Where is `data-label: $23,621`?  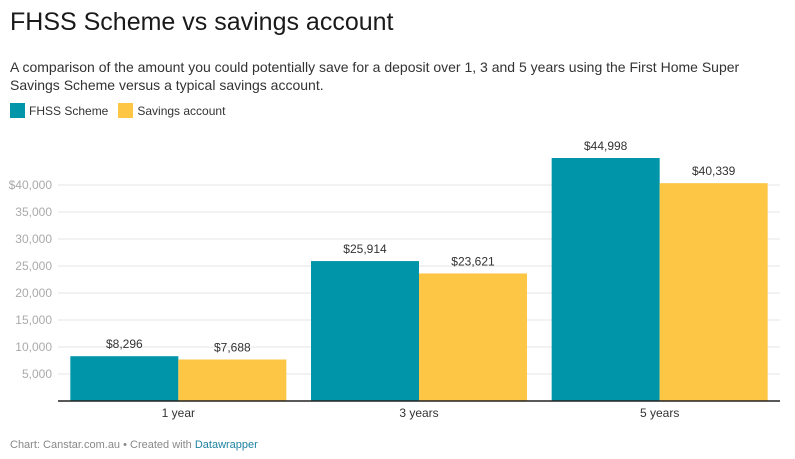
data-label: $23,621 is located at coordinates (473, 261).